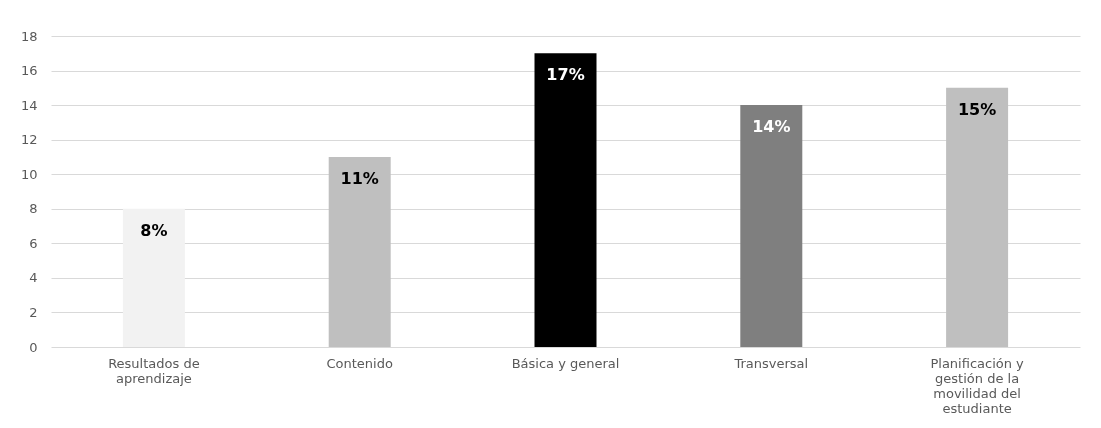 The height and width of the screenshot is (428, 1101). What do you see at coordinates (771, 127) in the screenshot?
I see `data-label: 14%` at bounding box center [771, 127].